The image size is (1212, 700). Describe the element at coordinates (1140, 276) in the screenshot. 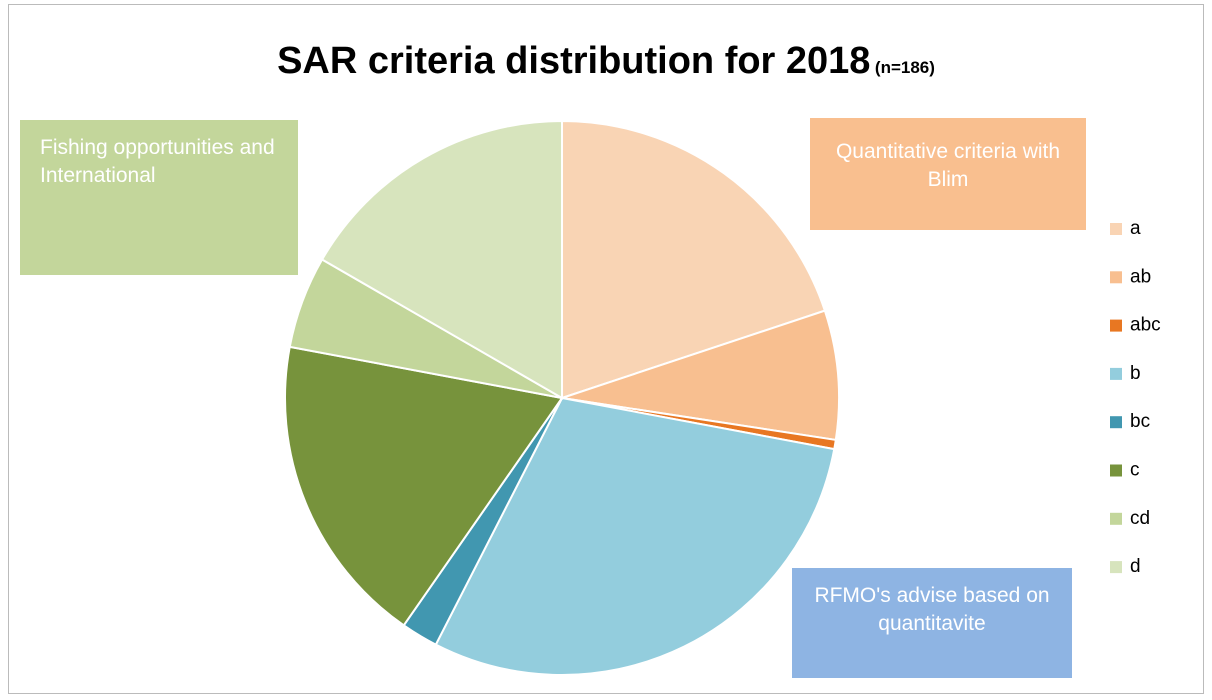

I see `legend-label: ab` at that location.